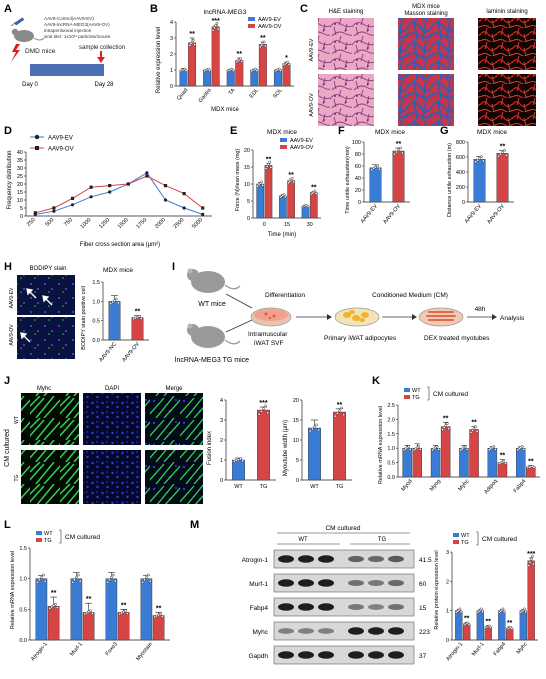 The height and width of the screenshot is (679, 546). What do you see at coordinates (119, 193) in the screenshot?
I see `series-line` at bounding box center [119, 193].